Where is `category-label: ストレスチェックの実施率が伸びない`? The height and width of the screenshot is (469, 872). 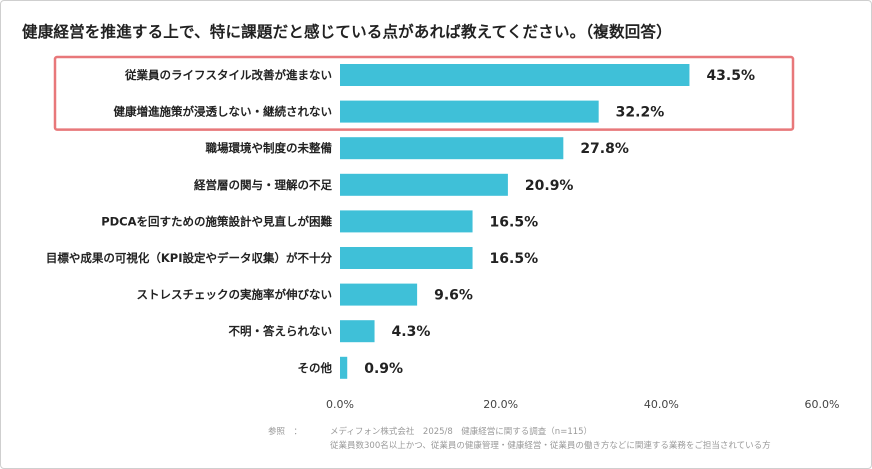
category-label: ストレスチェックの実施率が伸びない is located at coordinates (235, 295).